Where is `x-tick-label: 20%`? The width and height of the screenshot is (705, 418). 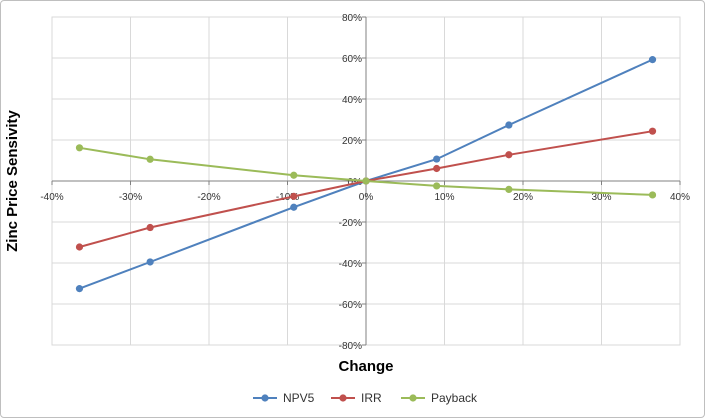
x-tick-label: 20% is located at coordinates (523, 197).